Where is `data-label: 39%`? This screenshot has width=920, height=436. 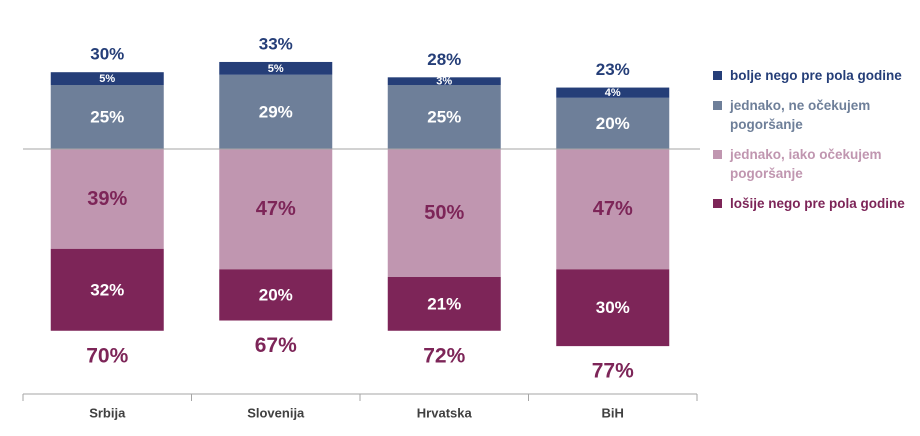
data-label: 39% is located at coordinates (107, 199).